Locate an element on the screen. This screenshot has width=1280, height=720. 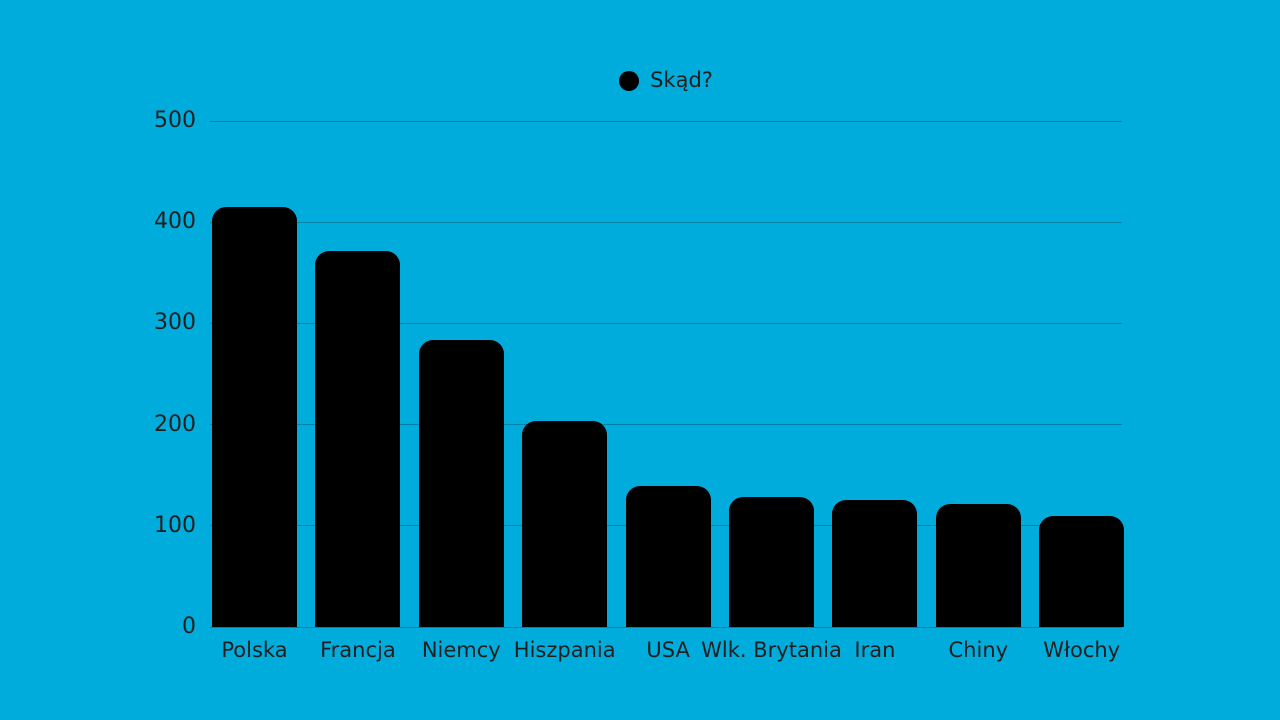
x-axis-category-label: Włochy is located at coordinates (1082, 650).